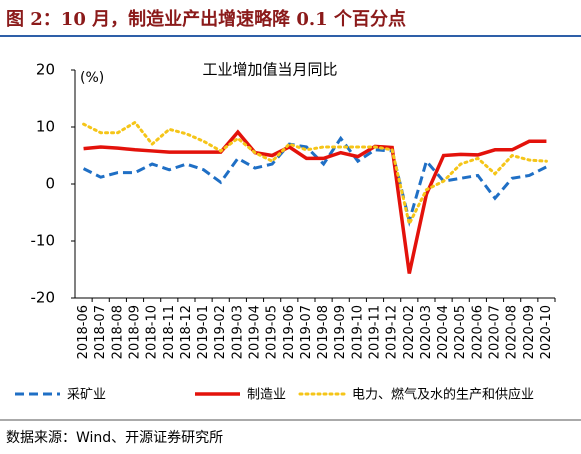 This screenshot has width=581, height=454. Describe the element at coordinates (86, 395) in the screenshot. I see `legend-label: 采矿业` at that location.